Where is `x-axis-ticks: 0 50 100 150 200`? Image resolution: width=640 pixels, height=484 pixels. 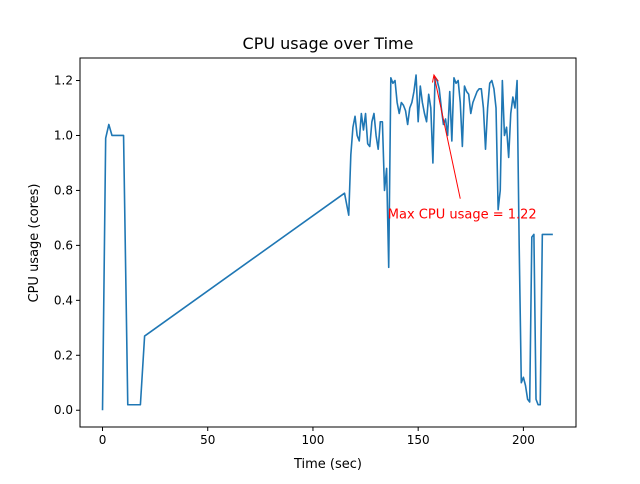 x-axis-ticks: 0 50 100 150 200 is located at coordinates (317, 437).